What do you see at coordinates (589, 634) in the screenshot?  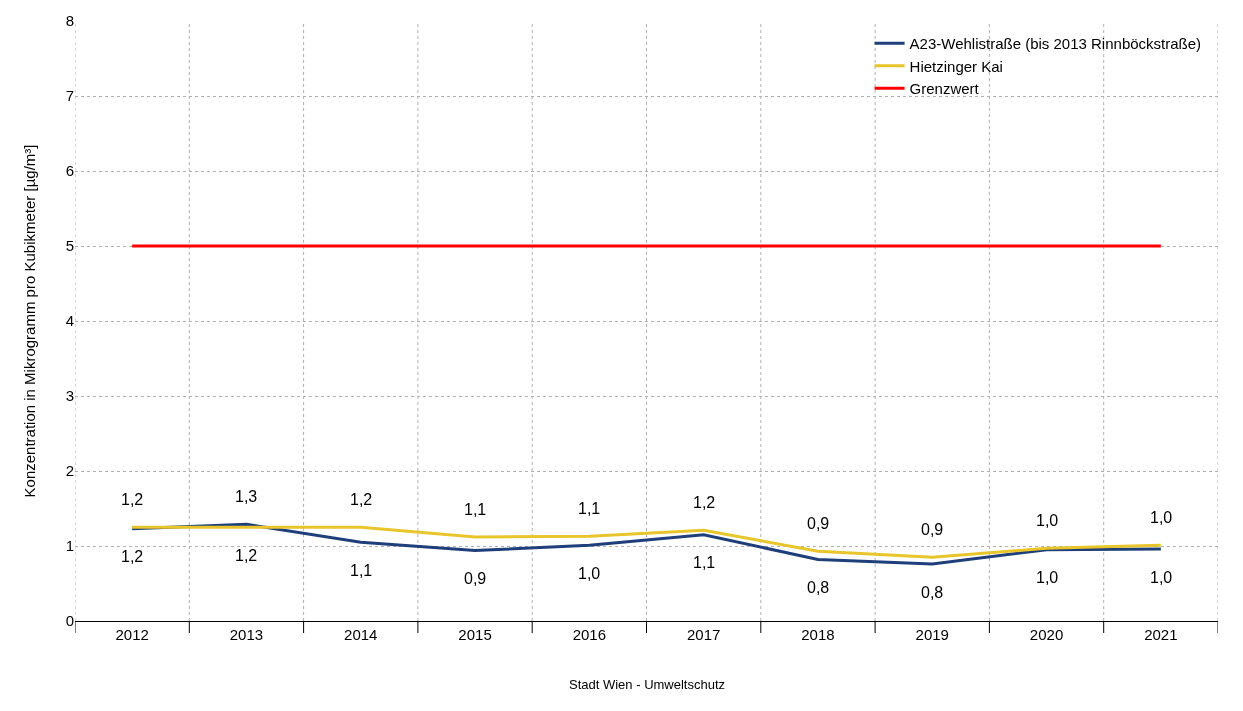 I see `x-tick-label: 2016` at bounding box center [589, 634].